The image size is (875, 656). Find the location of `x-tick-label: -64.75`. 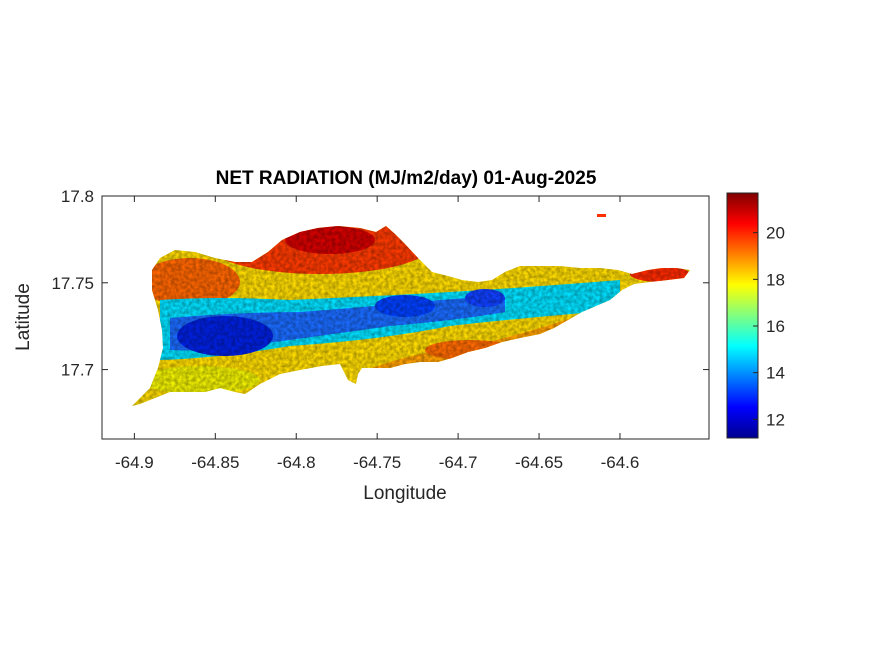

x-tick-label: -64.75 is located at coordinates (377, 462).